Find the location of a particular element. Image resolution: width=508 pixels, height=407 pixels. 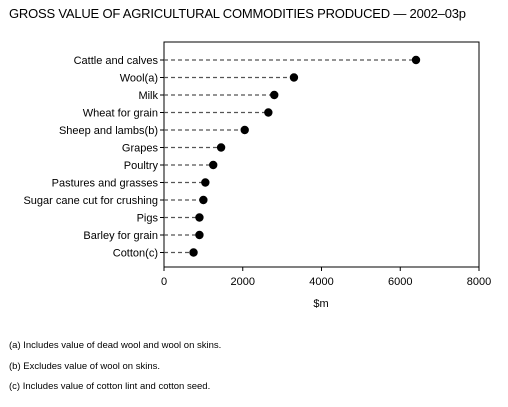

category-label: Sheep and lambs(b) is located at coordinates (108, 131).